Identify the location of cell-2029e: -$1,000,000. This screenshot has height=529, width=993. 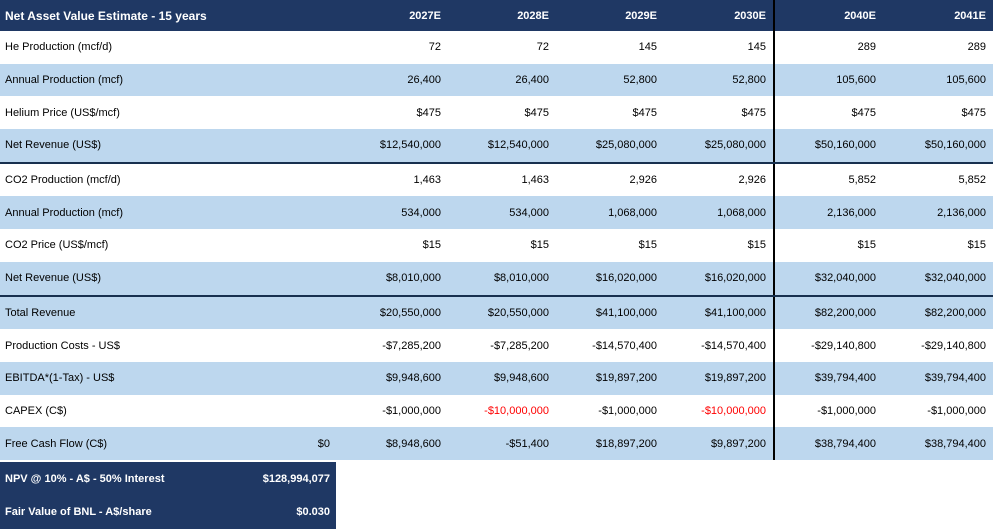
(627, 410).